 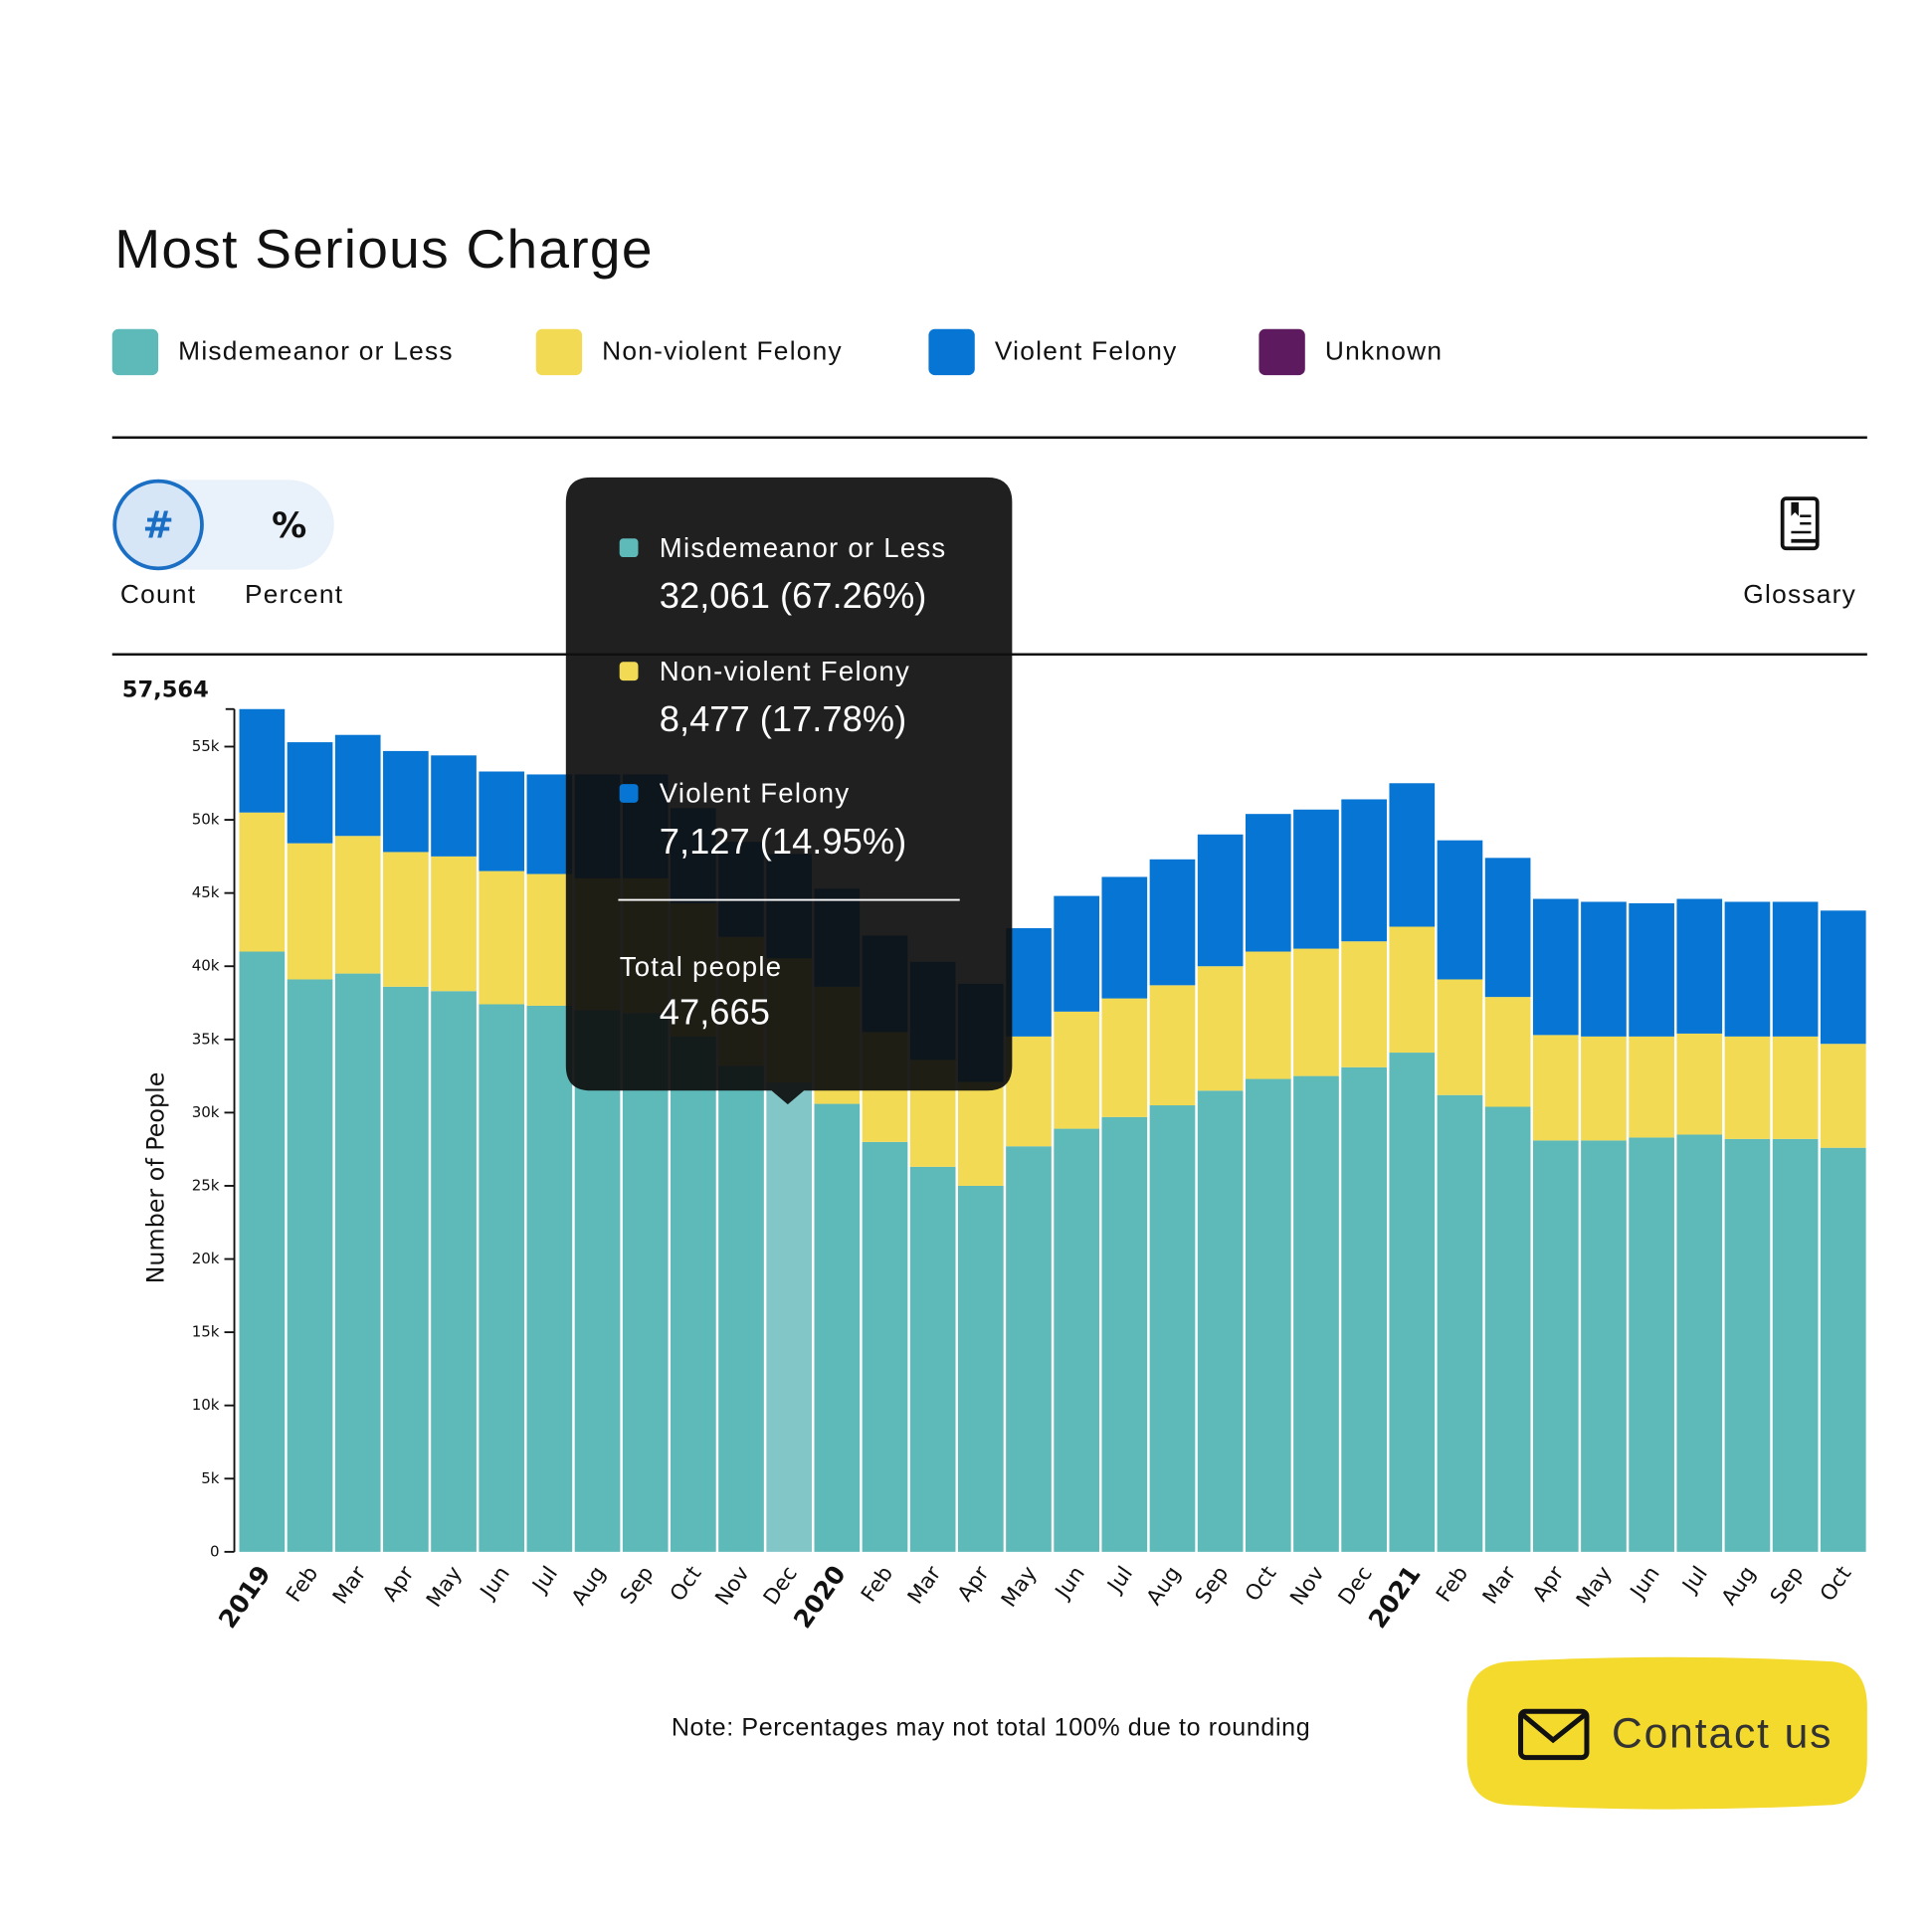 What do you see at coordinates (1554, 1728) in the screenshot?
I see `mail-icon-flap` at bounding box center [1554, 1728].